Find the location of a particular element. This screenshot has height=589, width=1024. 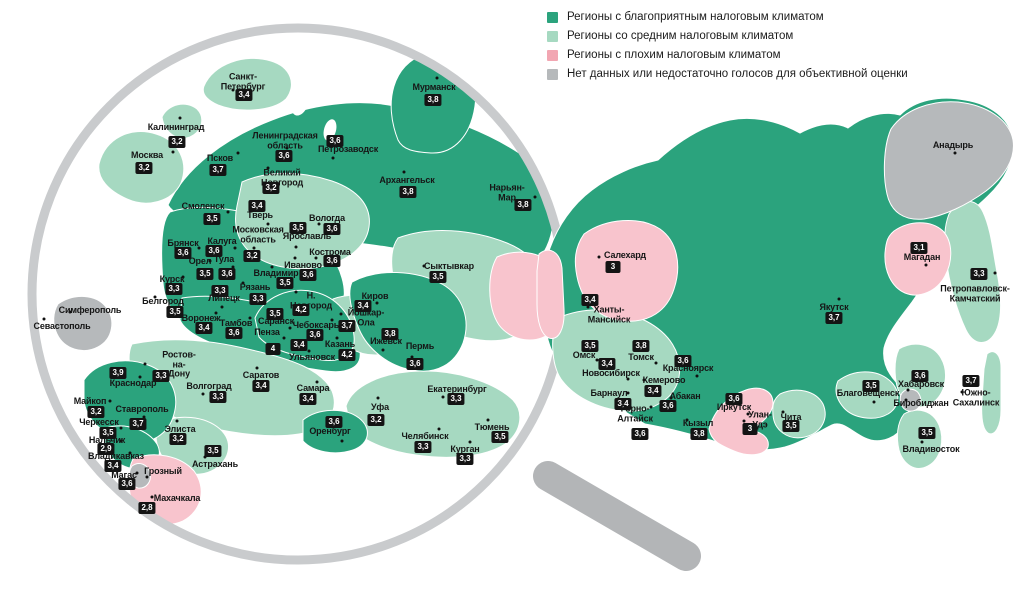

city-label: Южно-Сахалинск is located at coordinates (976, 397).